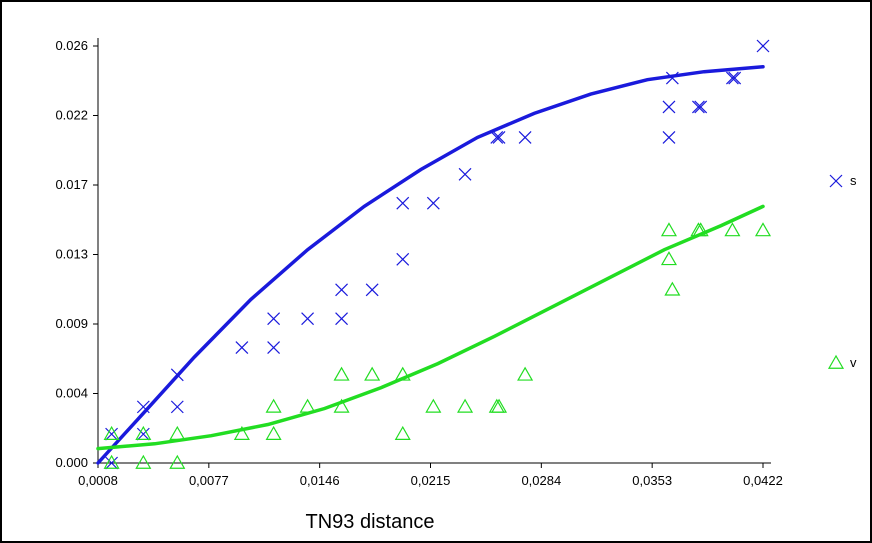  Describe the element at coordinates (71, 184) in the screenshot. I see `y-tick-label: 0.017` at that location.